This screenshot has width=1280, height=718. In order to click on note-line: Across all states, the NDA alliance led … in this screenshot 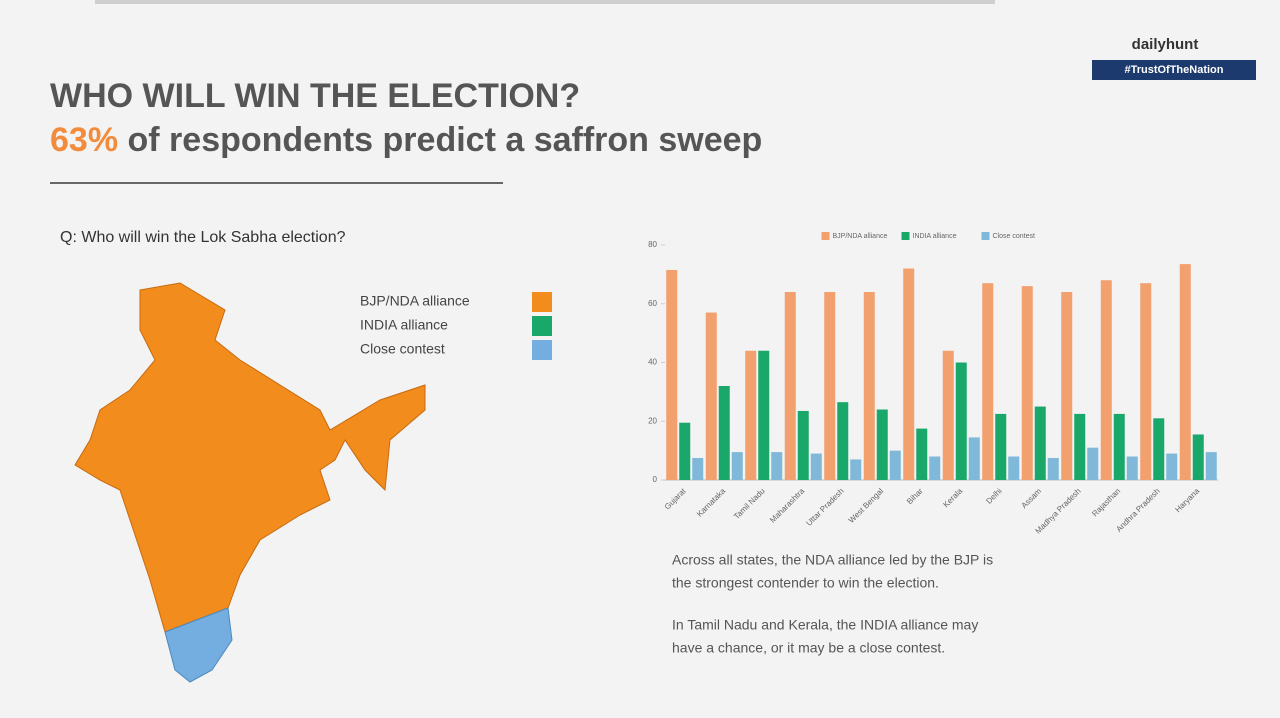, I will do `click(832, 560)`.